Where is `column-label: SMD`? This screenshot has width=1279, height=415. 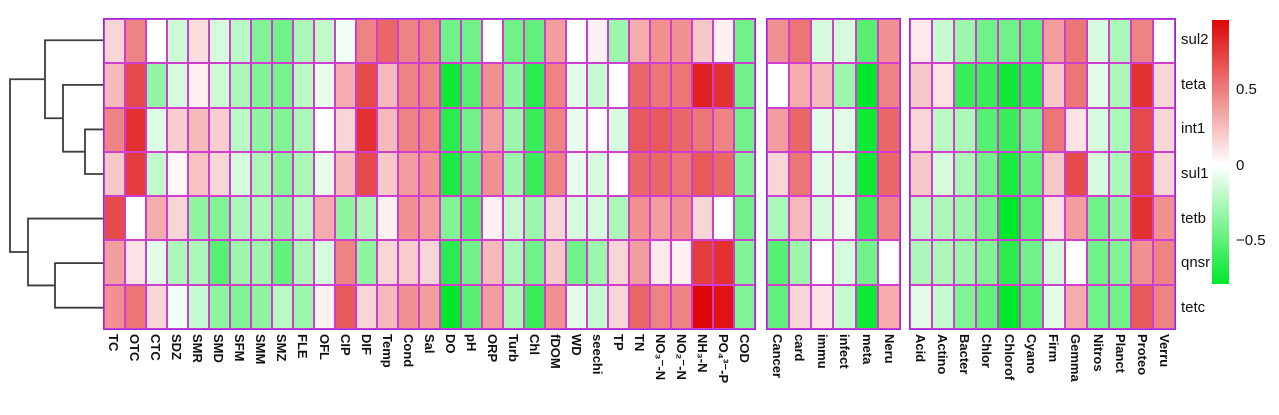 column-label: SMD is located at coordinates (219, 348).